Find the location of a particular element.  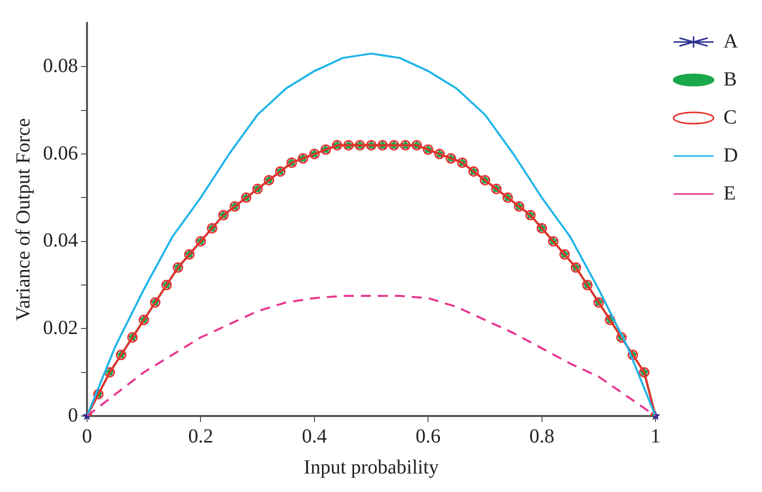

legend-label: E is located at coordinates (730, 193).